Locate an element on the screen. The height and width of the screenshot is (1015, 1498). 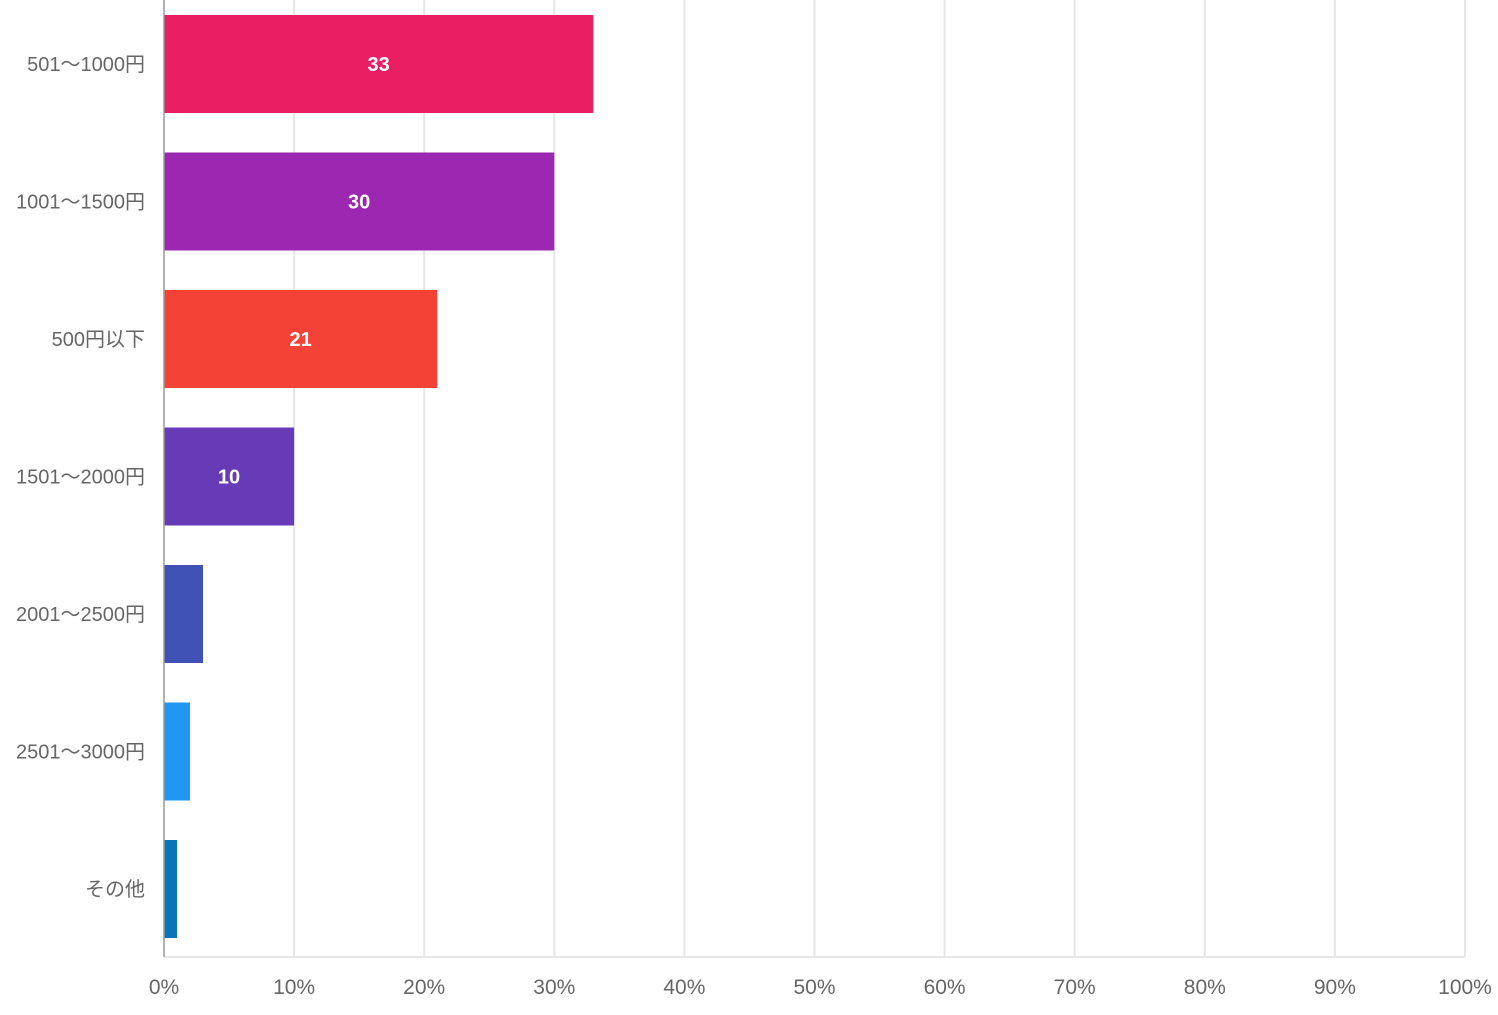
bar-value-label: 33 is located at coordinates (379, 65).